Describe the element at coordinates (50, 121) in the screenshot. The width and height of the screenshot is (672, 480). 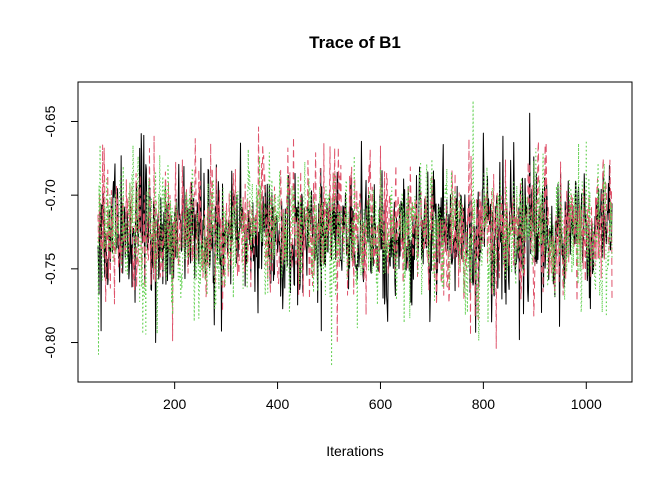
I see `y-tick-label: -0.65` at that location.